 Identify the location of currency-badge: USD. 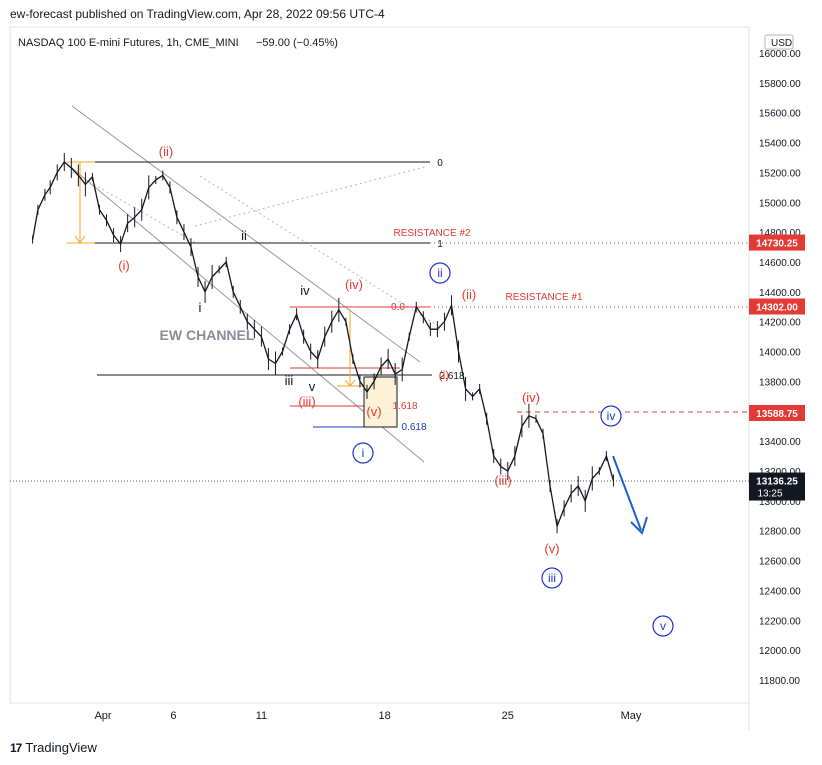
(779, 42).